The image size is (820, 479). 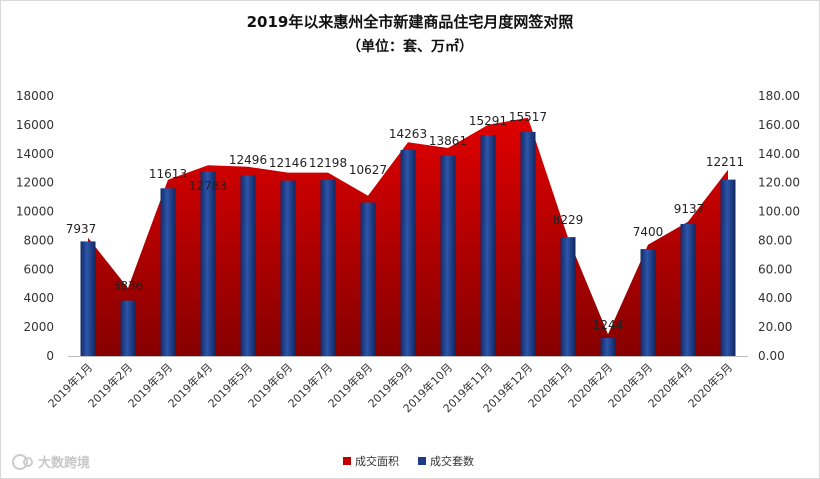 I want to click on left-tick-label-6: 12000, so click(x=35, y=183).